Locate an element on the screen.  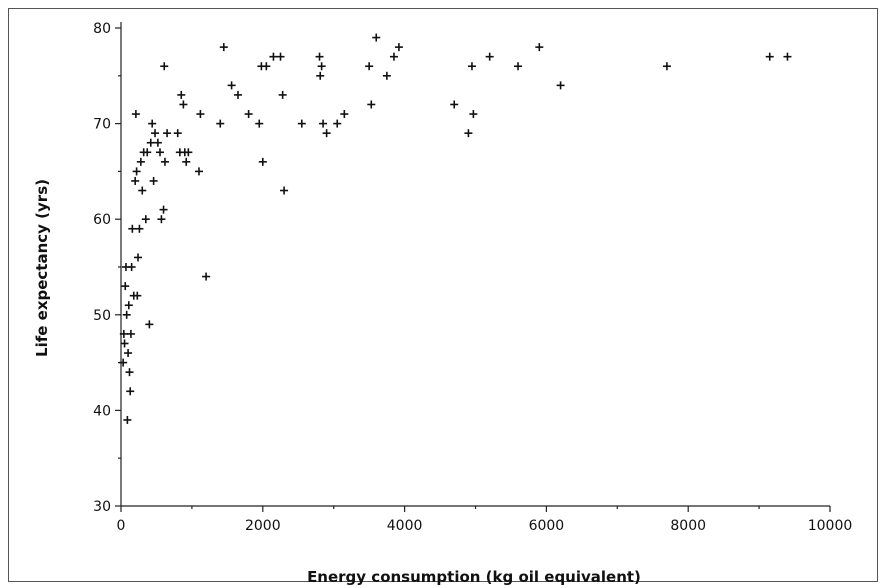
x-axis-title: Energy consumption (kg oil equivalent) is located at coordinates (474, 577).